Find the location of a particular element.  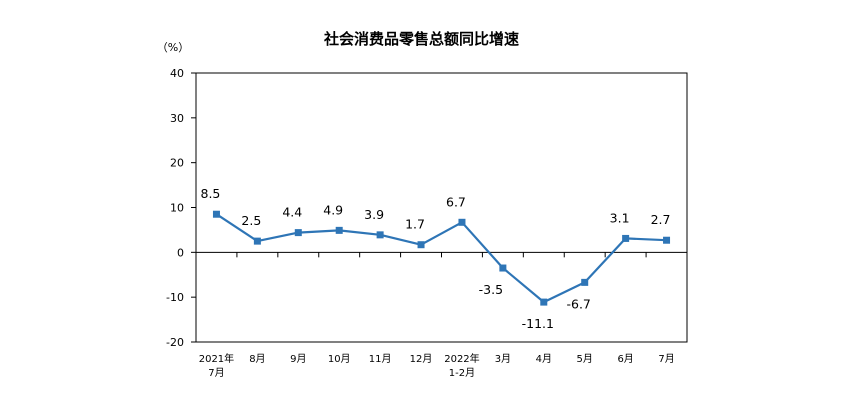

x-tick-label: 9月 is located at coordinates (298, 359).